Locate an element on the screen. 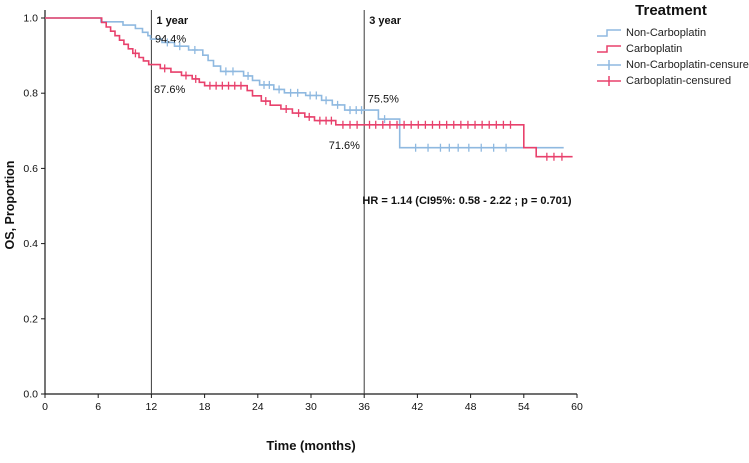  svg-text: 3 year is located at coordinates (385, 21).